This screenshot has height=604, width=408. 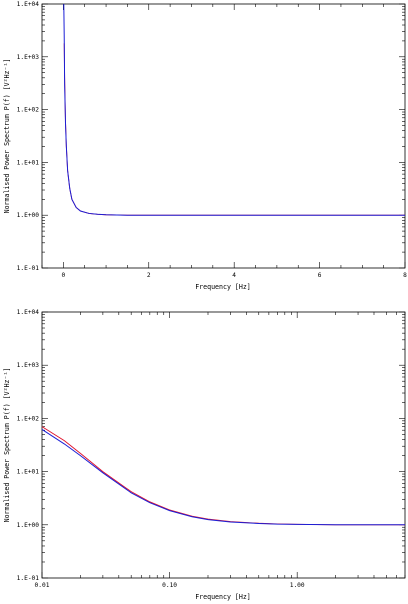 What do you see at coordinates (7, 445) in the screenshot?
I see `bottom-y-axis-label: Normalised Power Spectrum P(f) [V²Hz⁻¹]` at bounding box center [7, 445].